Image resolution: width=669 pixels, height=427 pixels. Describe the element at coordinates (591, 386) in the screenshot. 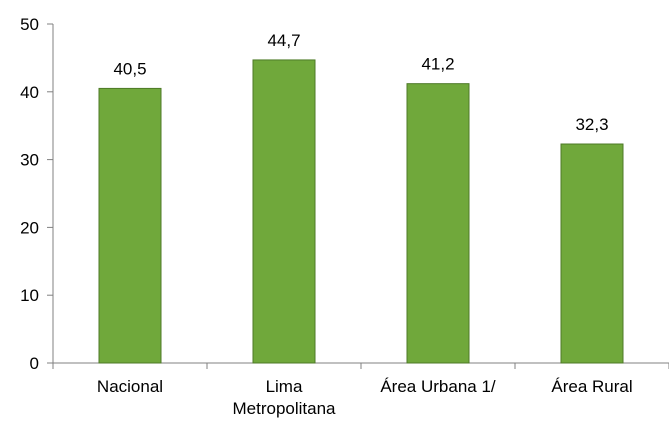

I see `category-label: Área Rural` at that location.